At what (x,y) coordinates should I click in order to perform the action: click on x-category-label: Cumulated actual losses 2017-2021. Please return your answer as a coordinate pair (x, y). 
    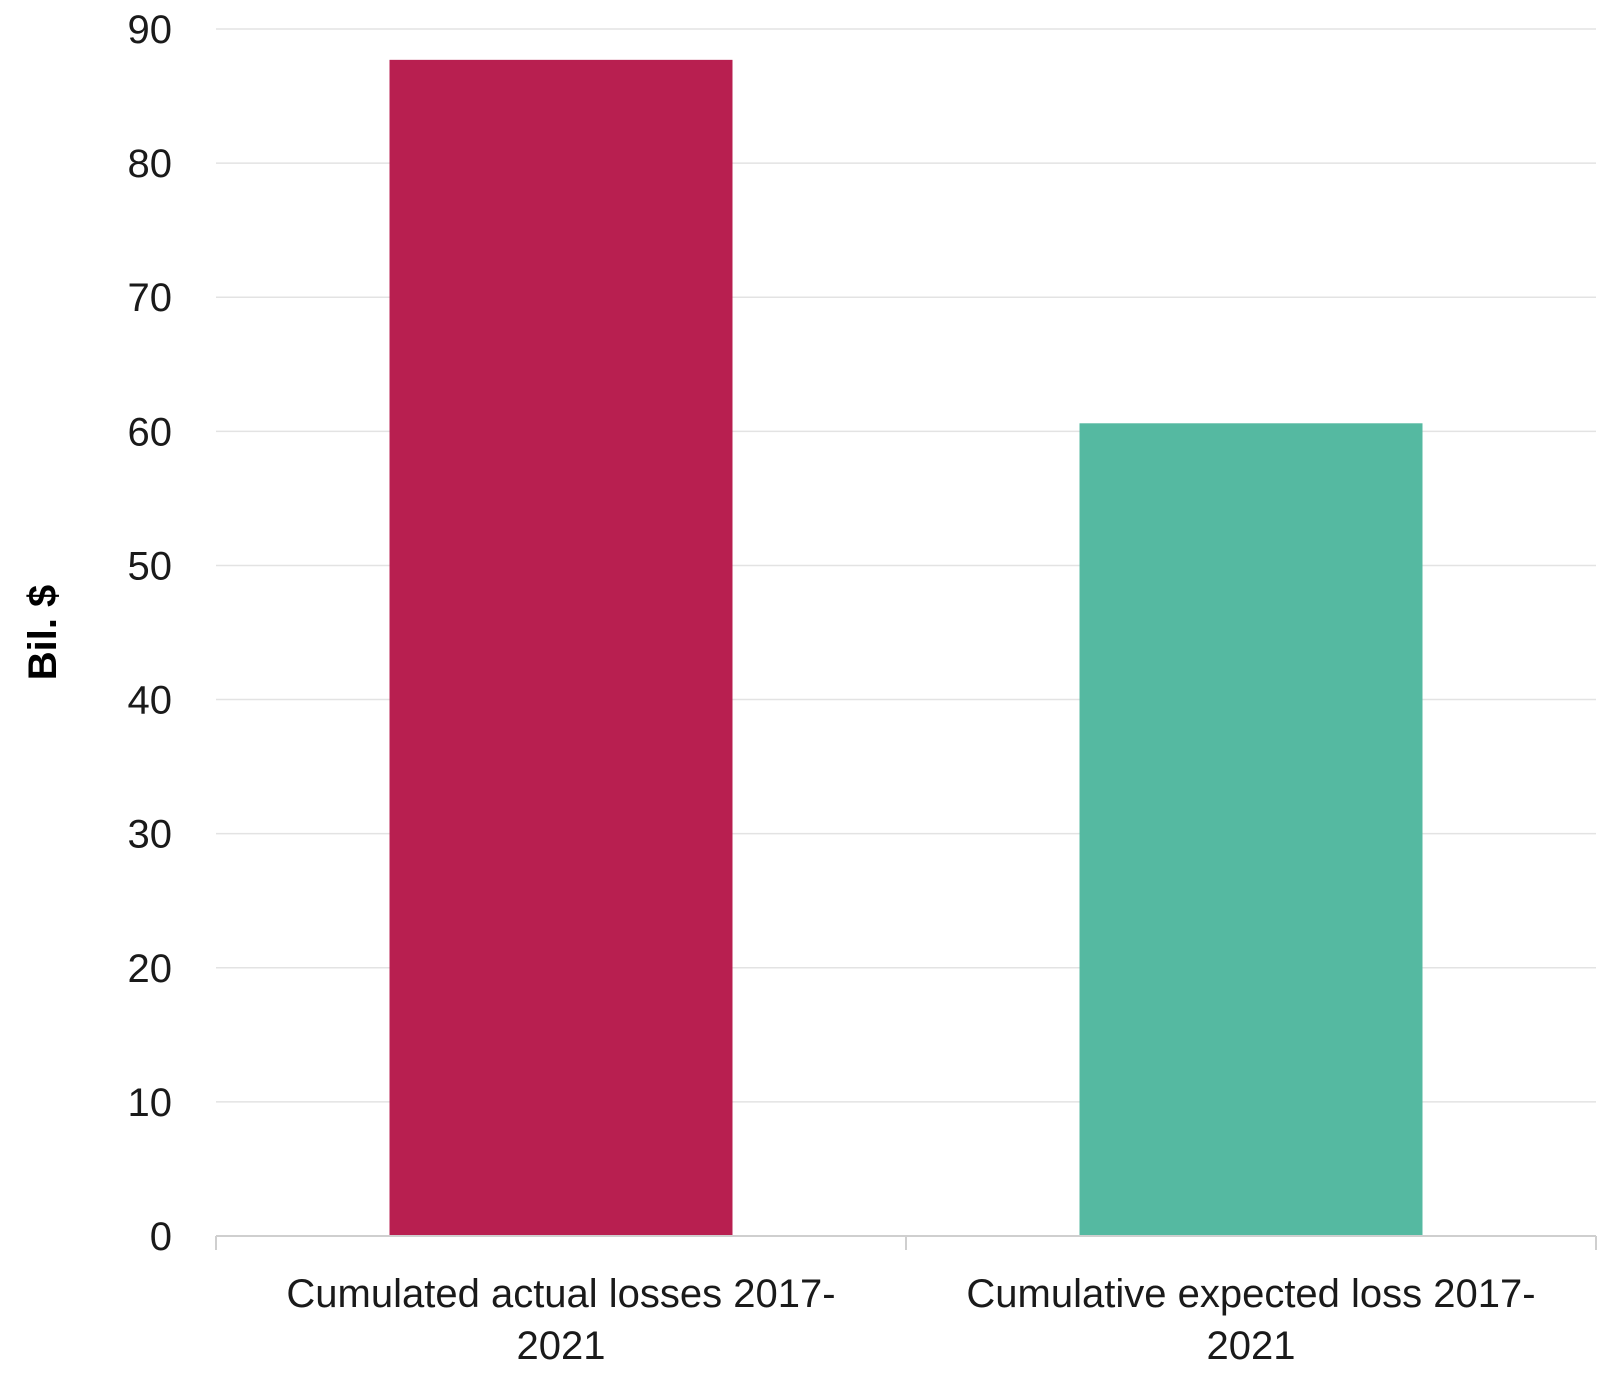
    Looking at the image, I should click on (560, 1320).